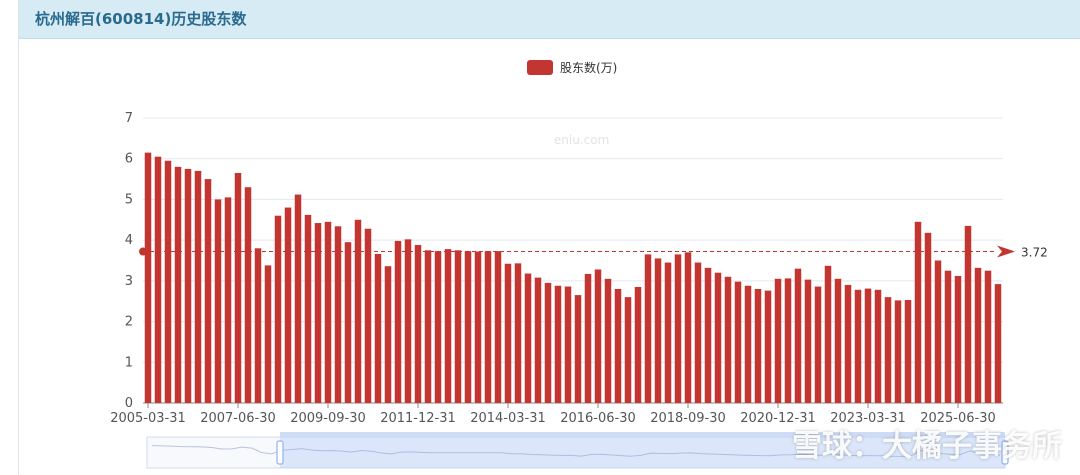 This screenshot has width=1080, height=475. What do you see at coordinates (1005, 452) in the screenshot?
I see `data-zoom-handle-right` at bounding box center [1005, 452].